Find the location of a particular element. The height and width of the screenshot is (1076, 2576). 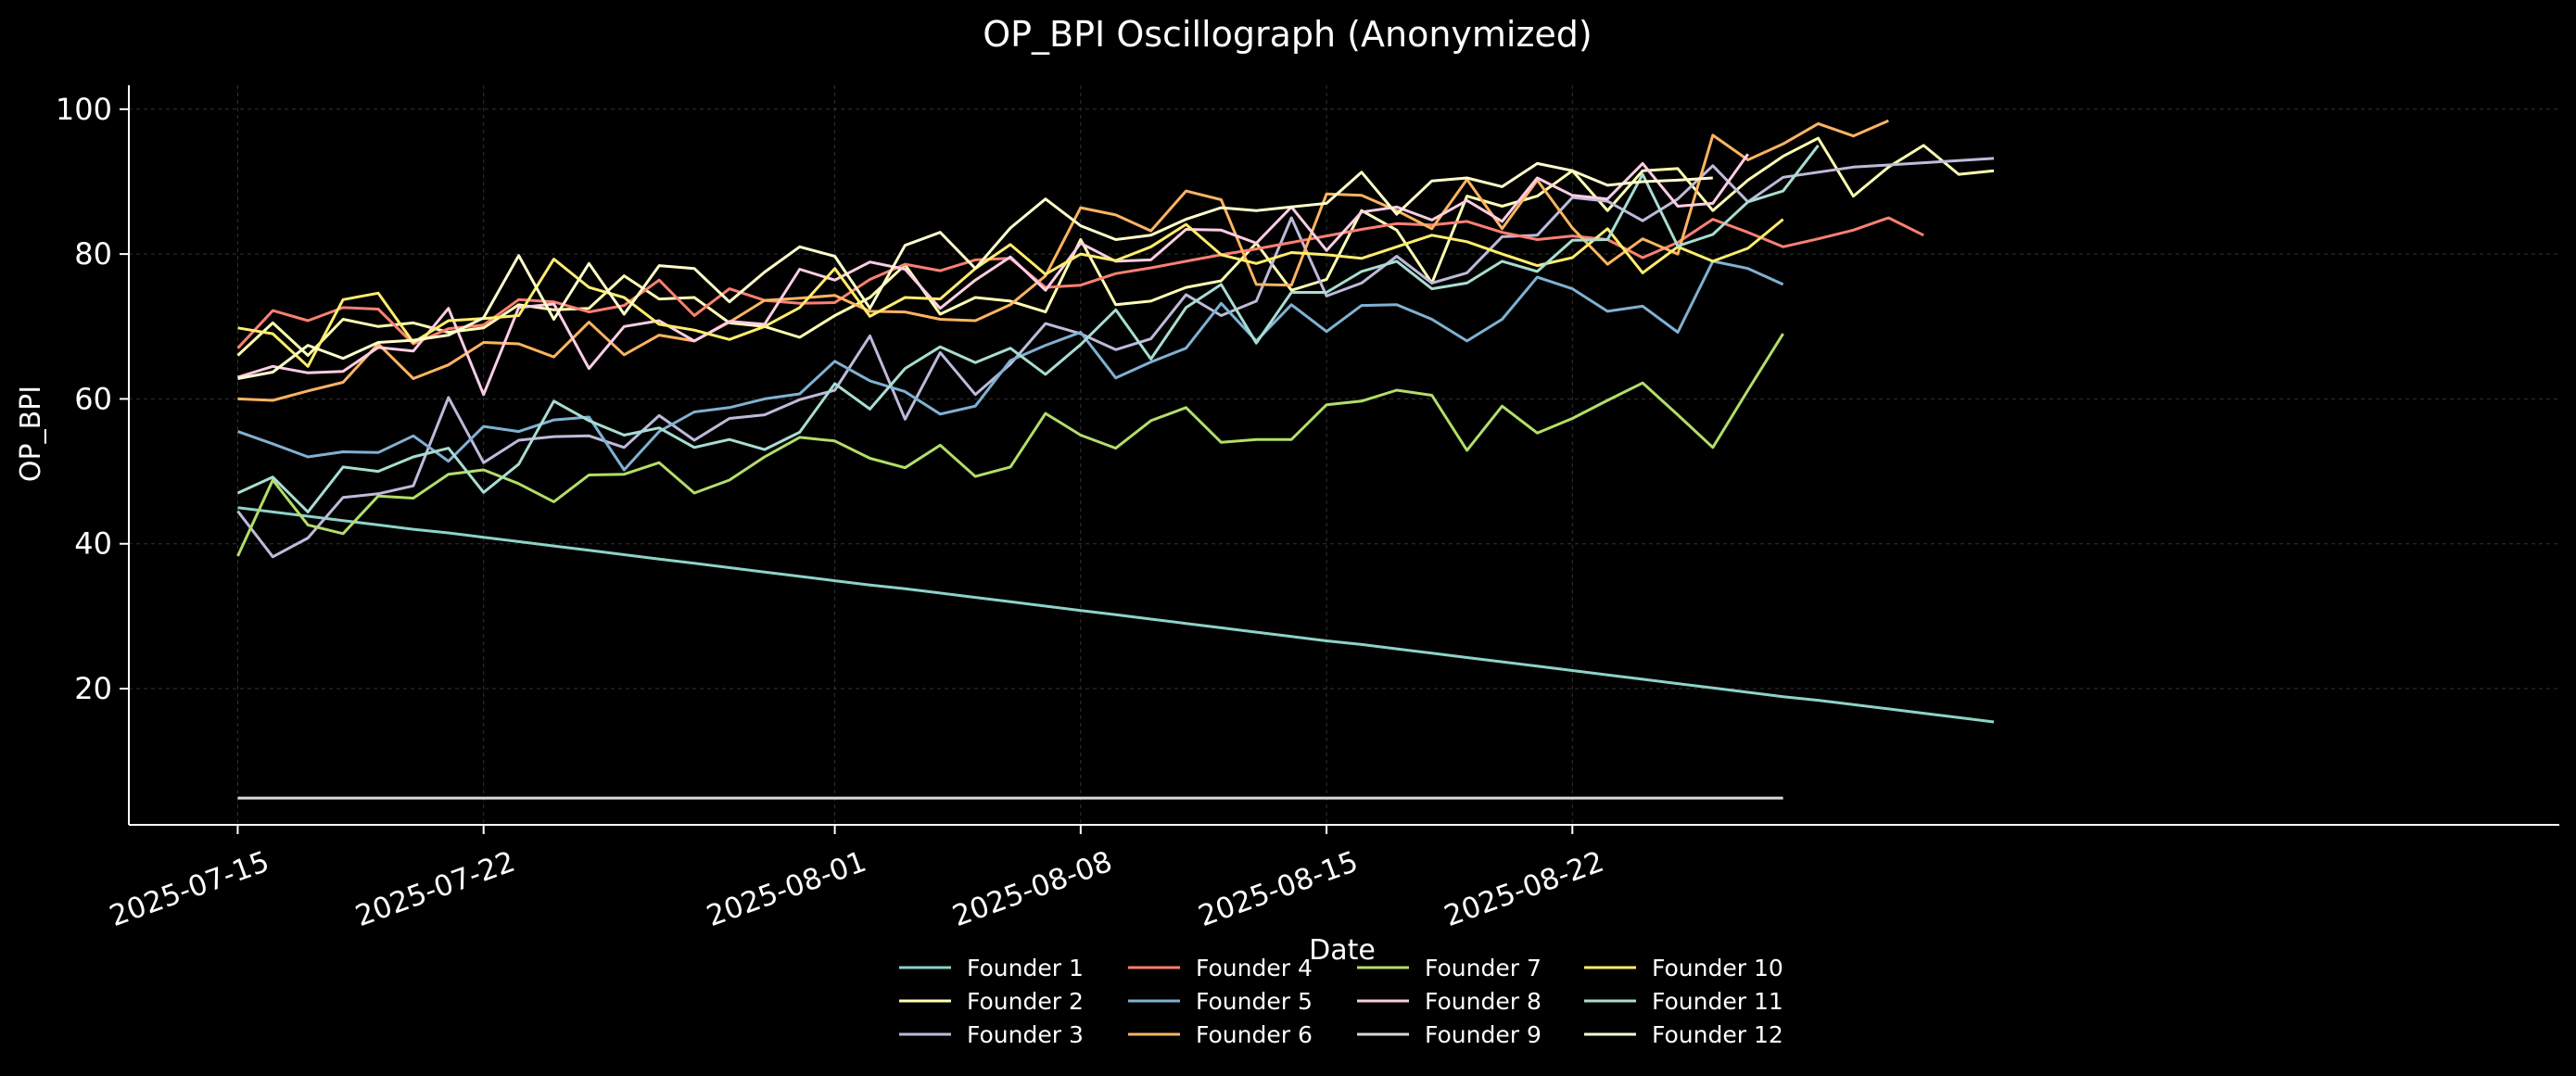

legend-label: Founder 2 is located at coordinates (1025, 1001).